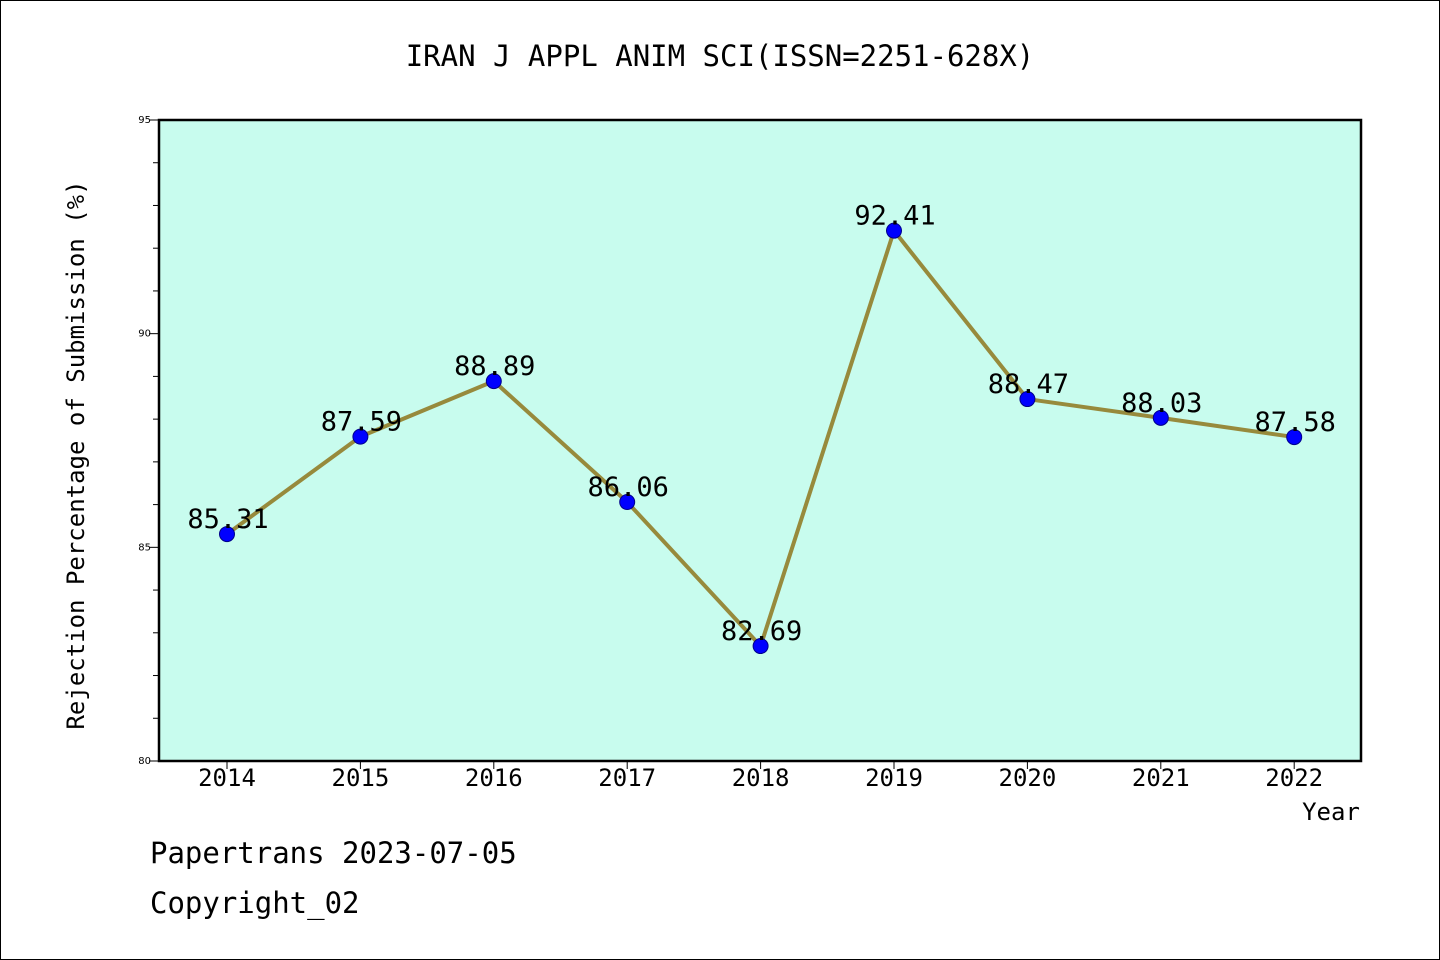 The image size is (1440, 960). Describe the element at coordinates (227, 778) in the screenshot. I see `x-tick-label: 2014` at that location.